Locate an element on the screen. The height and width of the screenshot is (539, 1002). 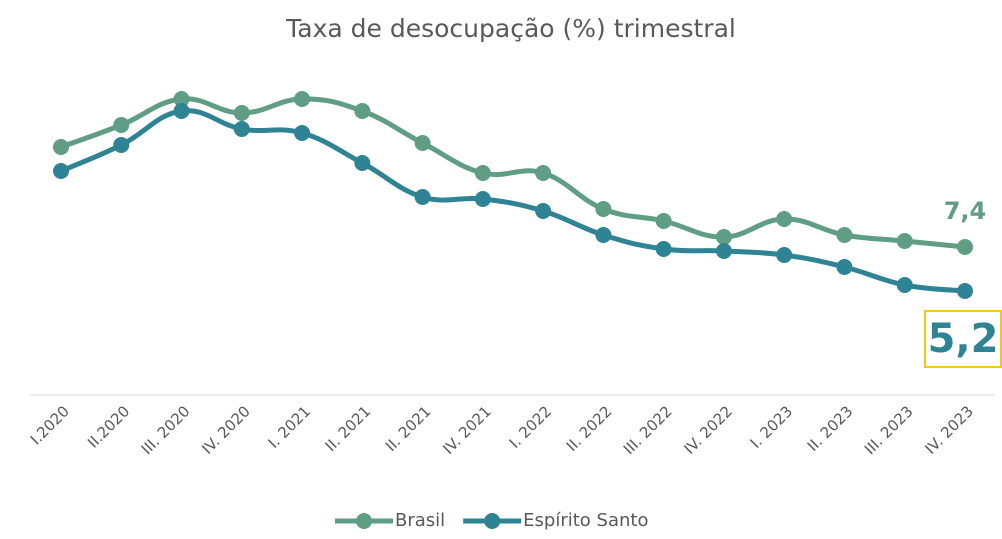
x-tick-label: III. 2022 is located at coordinates (648, 430).